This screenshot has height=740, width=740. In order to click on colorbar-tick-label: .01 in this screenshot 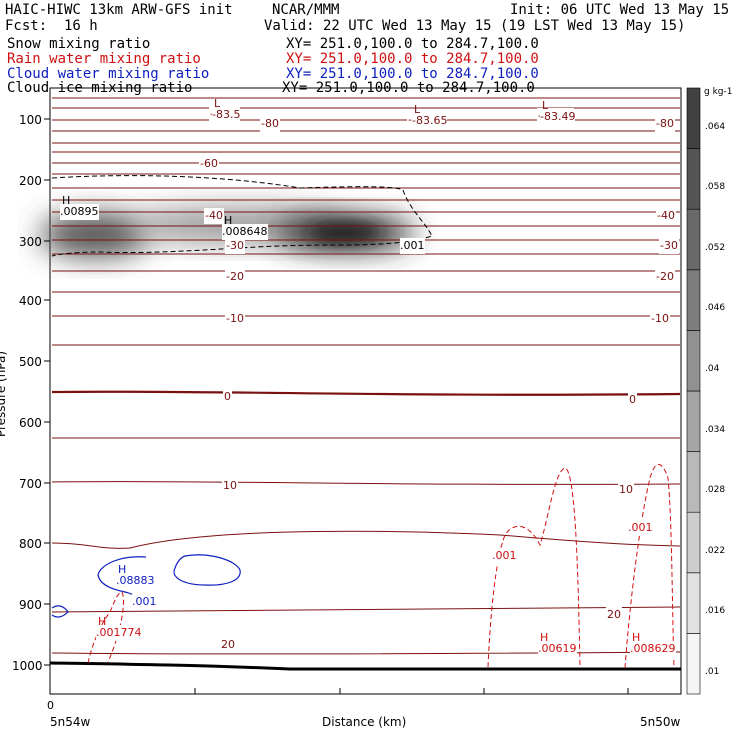, I will do `click(712, 672)`.